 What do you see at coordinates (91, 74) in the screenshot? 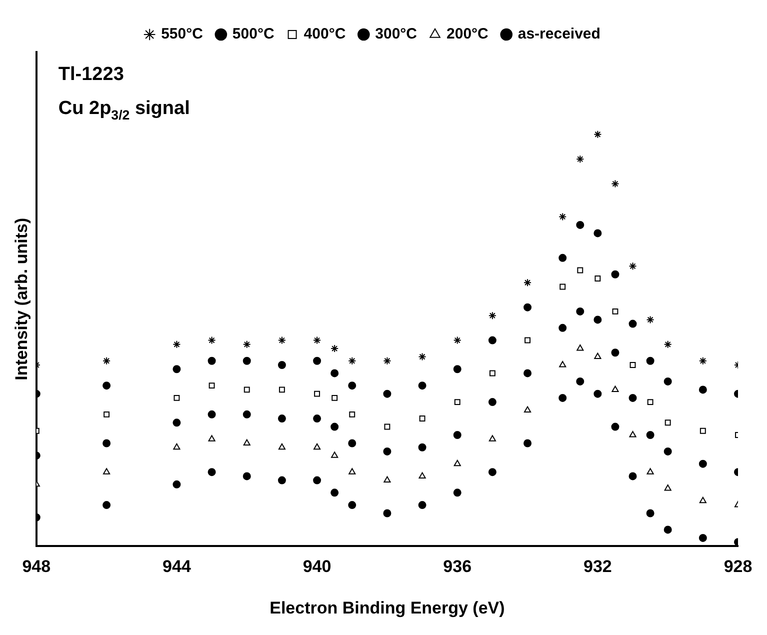
I see `text: Tl-1223` at bounding box center [91, 74].